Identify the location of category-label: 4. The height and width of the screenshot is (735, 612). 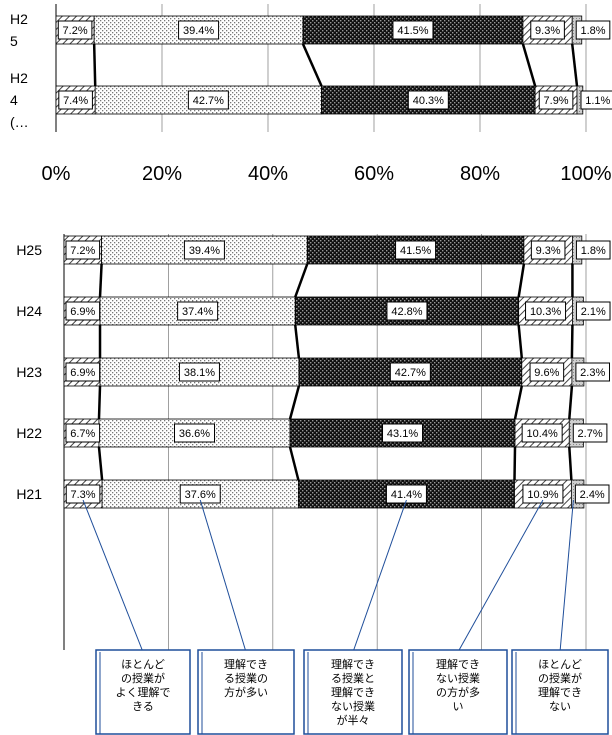
(14, 100).